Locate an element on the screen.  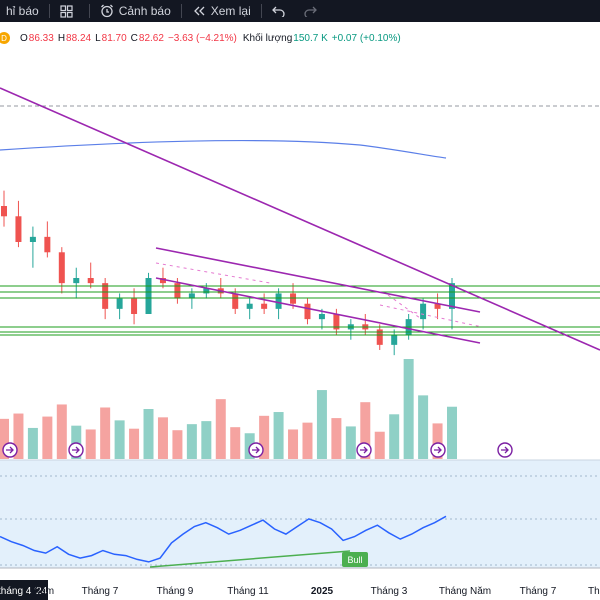
indicators-label: hỉ báo is located at coordinates (22, 11).